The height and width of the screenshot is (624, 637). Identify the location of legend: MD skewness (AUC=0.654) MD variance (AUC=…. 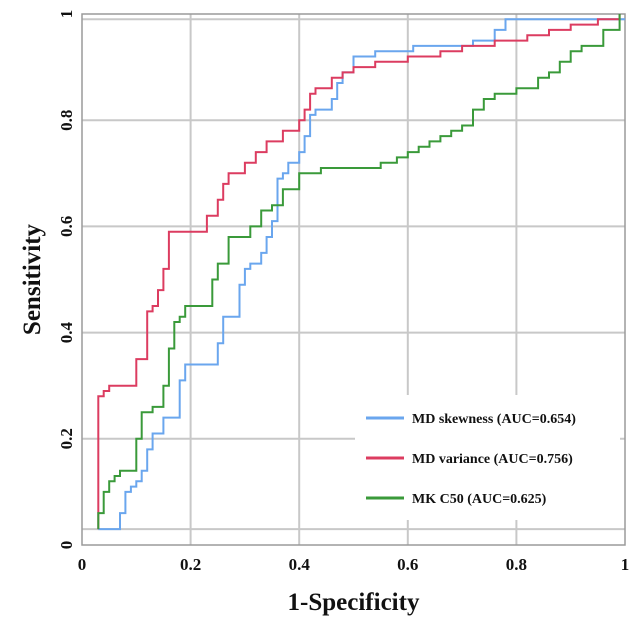
(487, 457).